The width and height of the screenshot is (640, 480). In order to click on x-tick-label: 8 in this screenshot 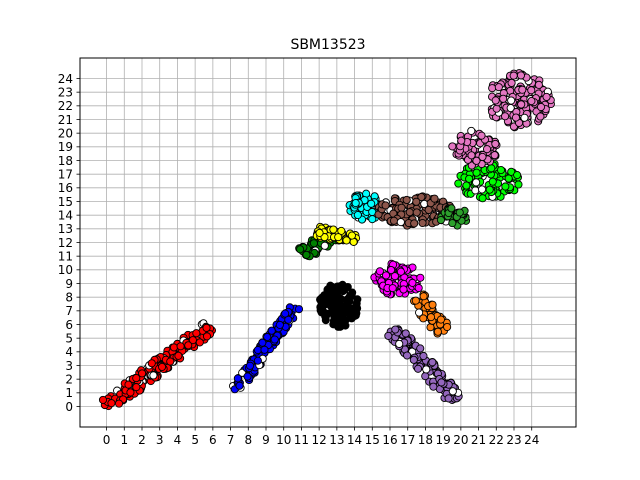, I will do `click(248, 440)`.